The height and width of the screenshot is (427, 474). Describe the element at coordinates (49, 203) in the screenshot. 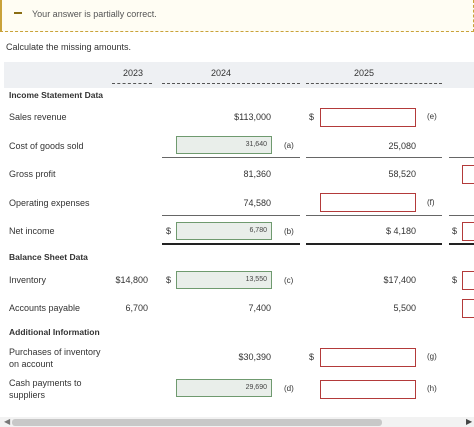

I see `row-label-opex: Operating expenses` at that location.